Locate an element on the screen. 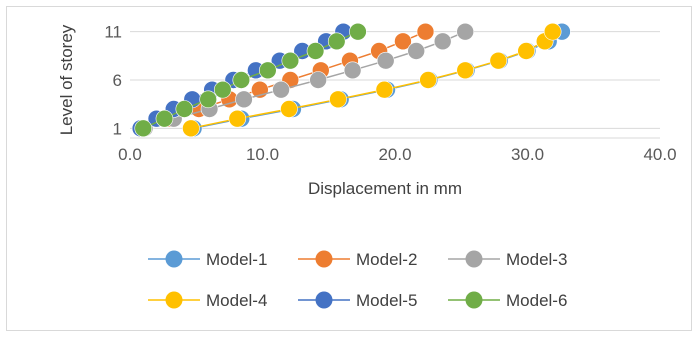  legend-item-model-4: Model-4 is located at coordinates (207, 300).